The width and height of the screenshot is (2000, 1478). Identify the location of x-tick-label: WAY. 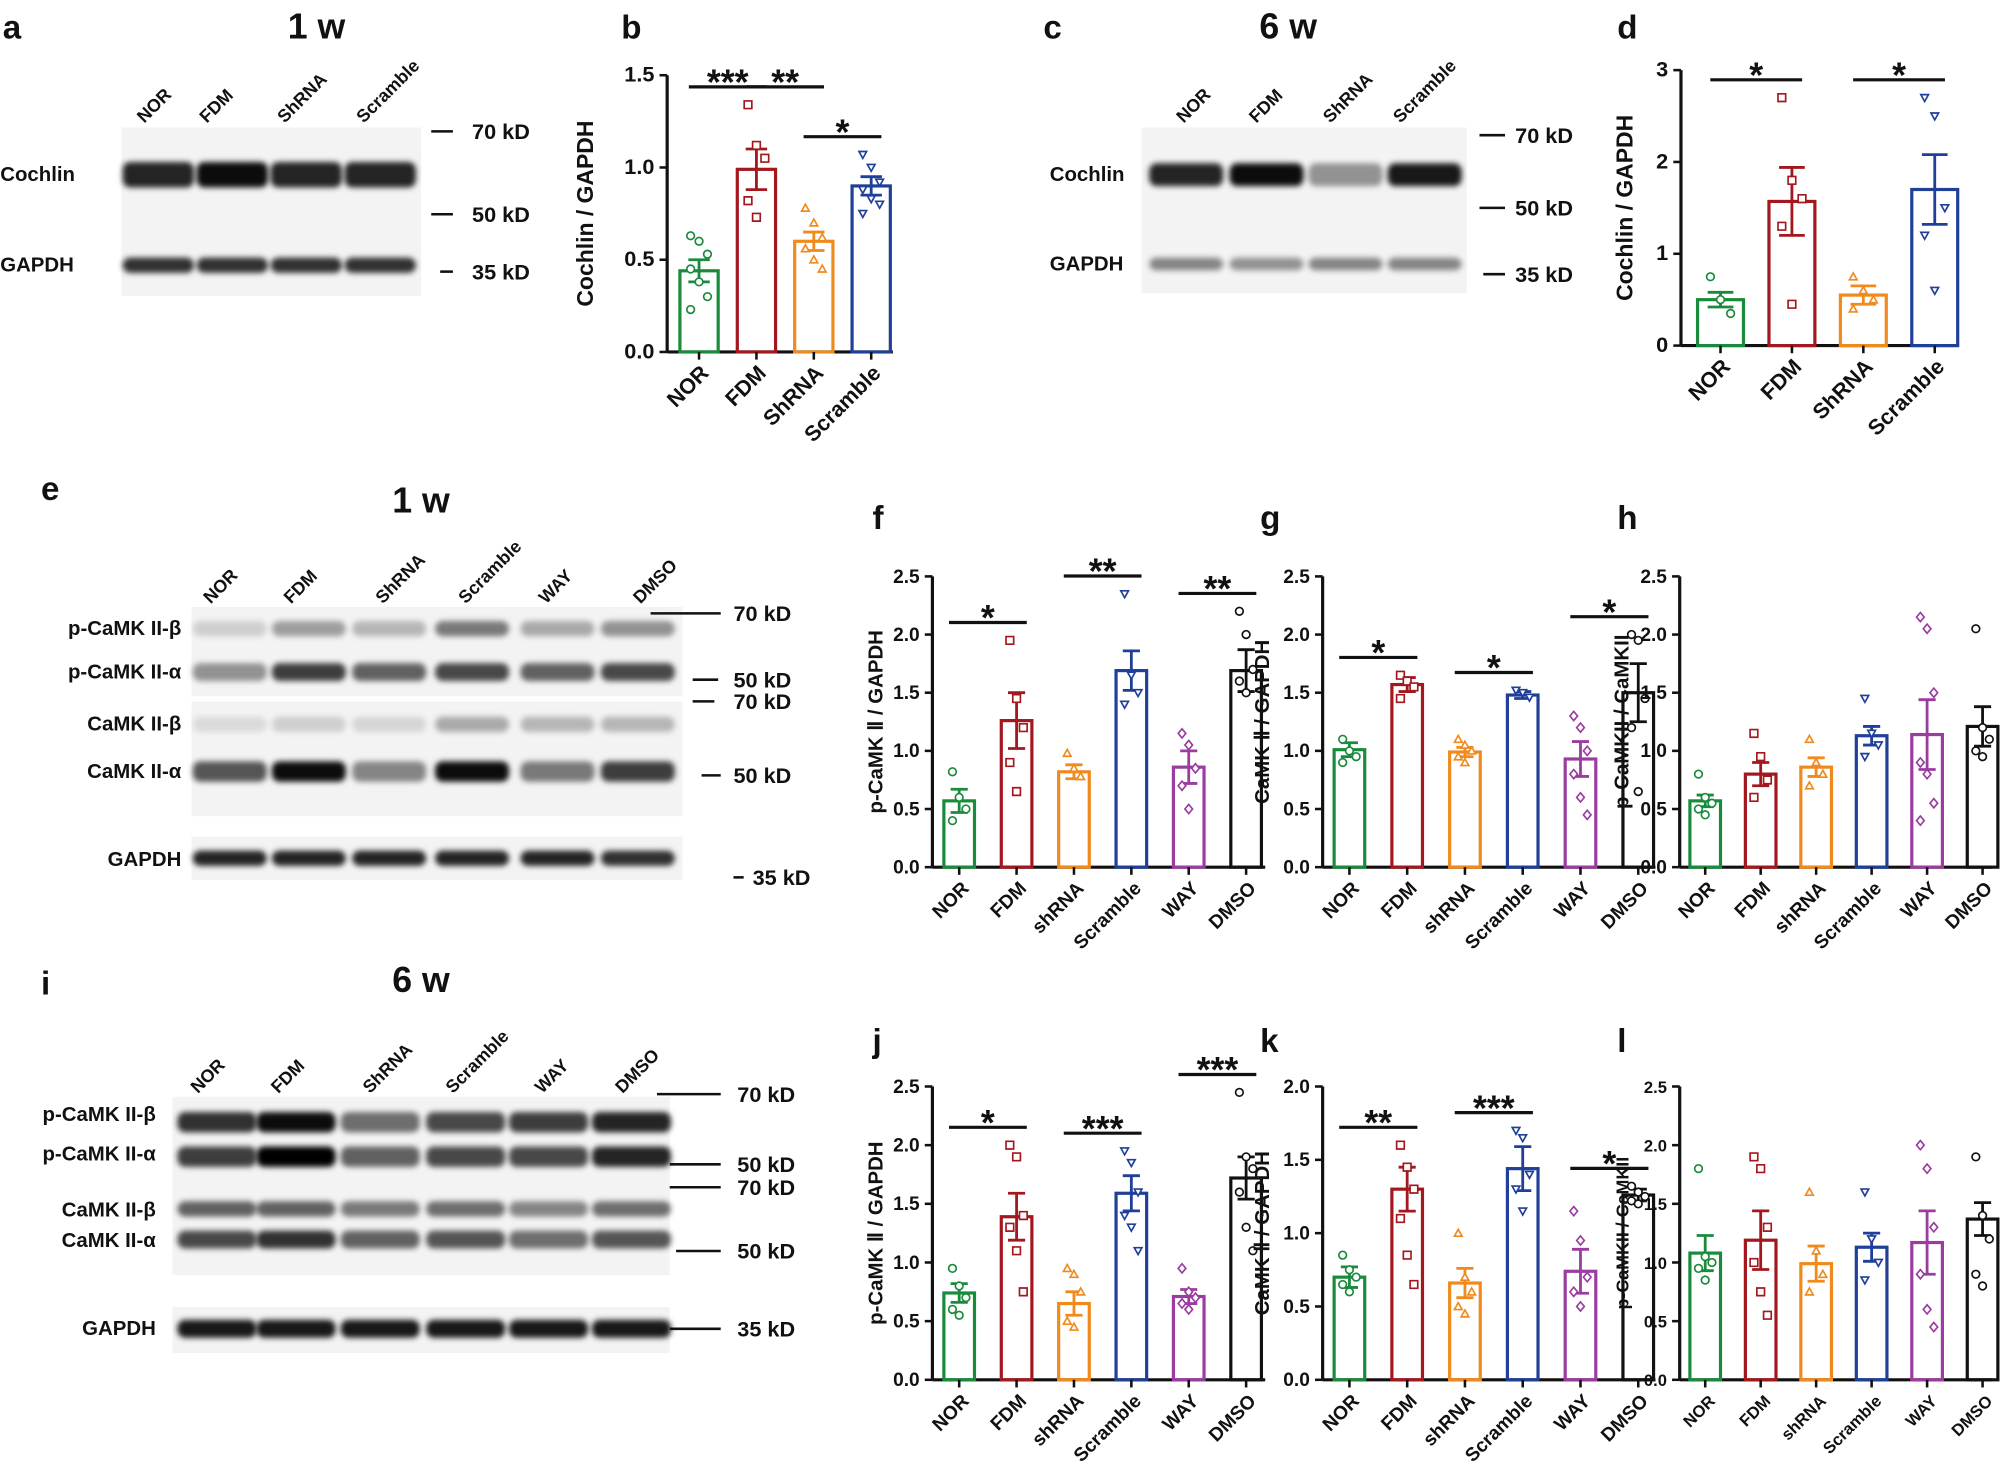
(1919, 900).